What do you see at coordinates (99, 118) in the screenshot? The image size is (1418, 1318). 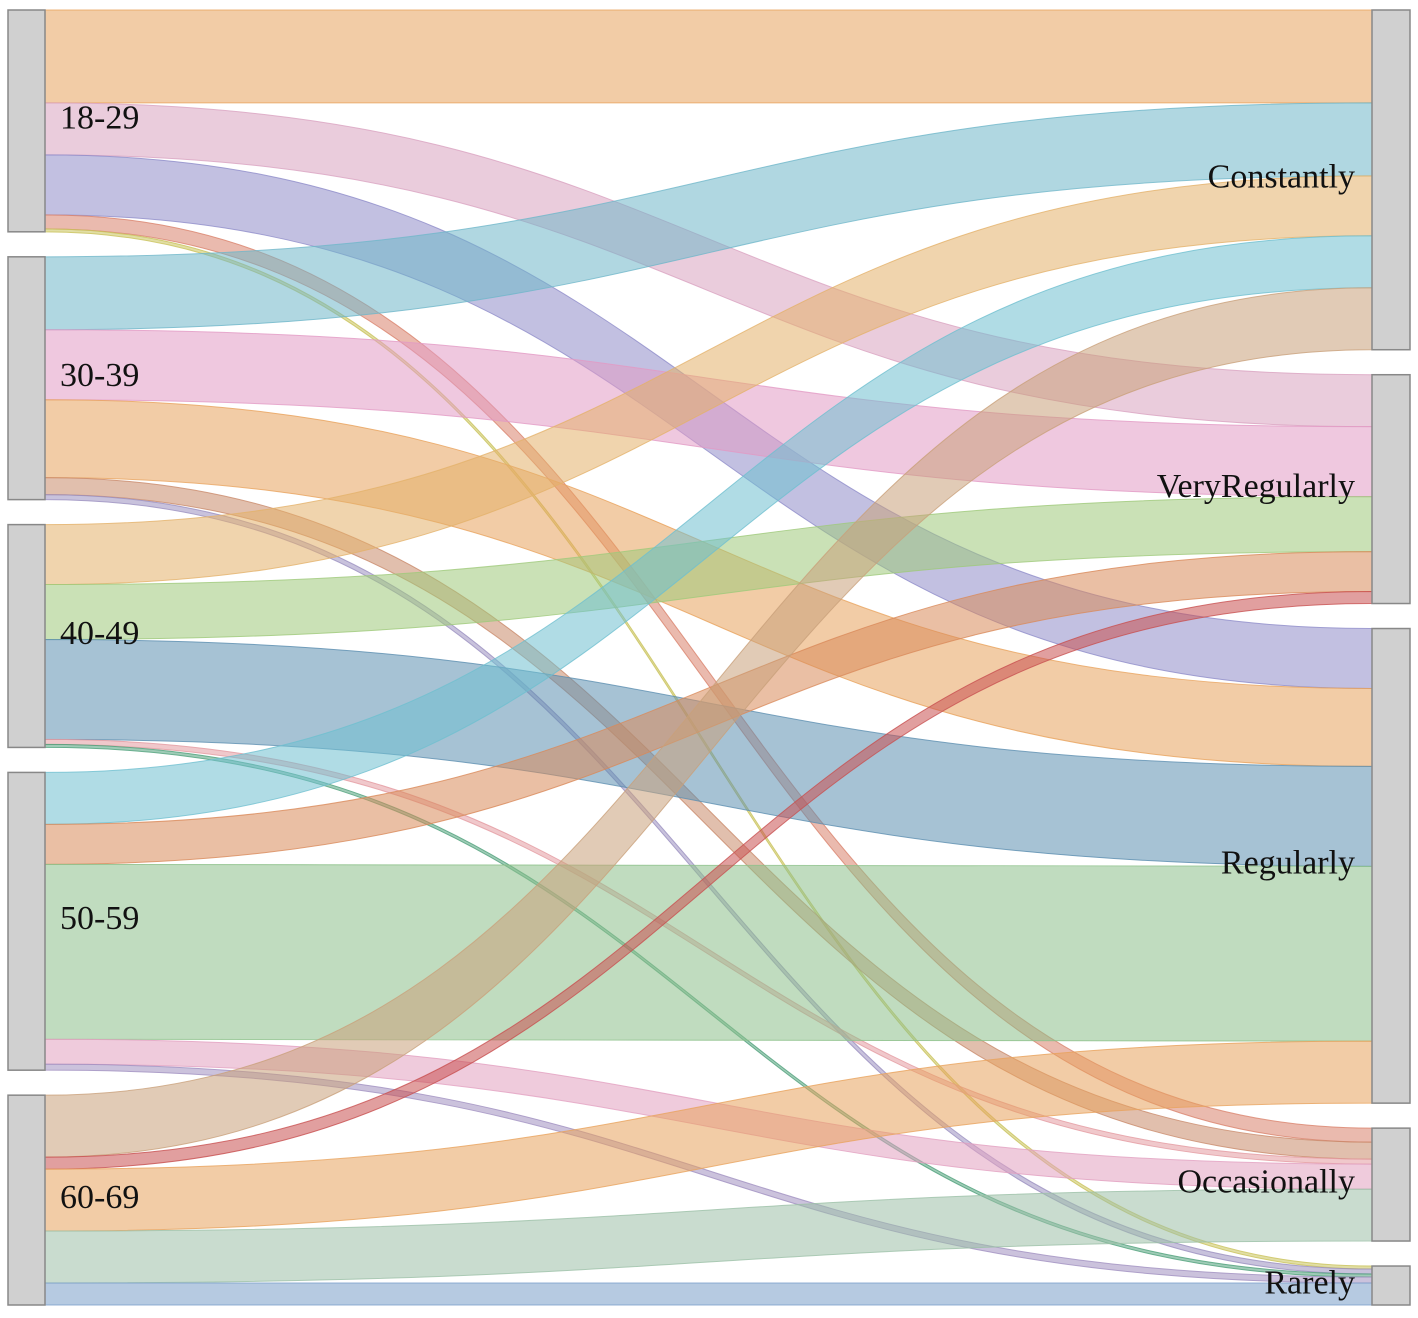 I see `source-label: 18-29` at bounding box center [99, 118].